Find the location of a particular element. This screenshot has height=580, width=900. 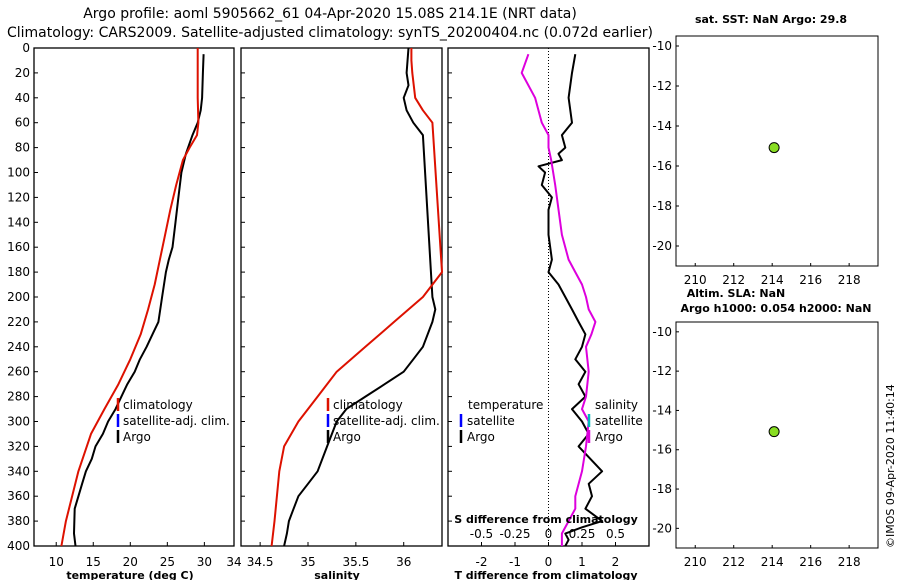

temperature-x-tick-label: 20 is located at coordinates (130, 562).